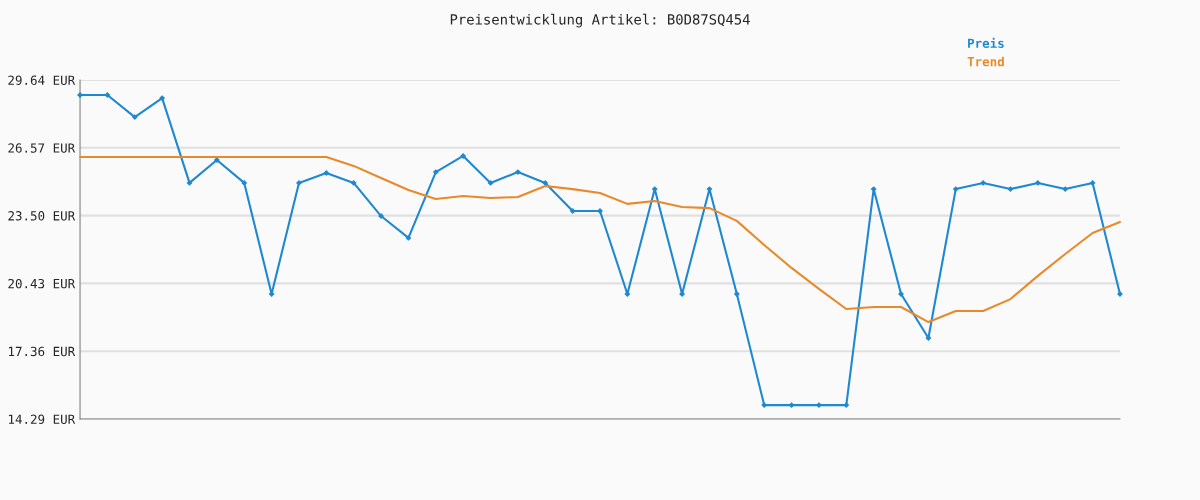 This screenshot has height=500, width=1200. What do you see at coordinates (42, 283) in the screenshot?
I see `y-tick-label: 20.43 EUR` at bounding box center [42, 283].